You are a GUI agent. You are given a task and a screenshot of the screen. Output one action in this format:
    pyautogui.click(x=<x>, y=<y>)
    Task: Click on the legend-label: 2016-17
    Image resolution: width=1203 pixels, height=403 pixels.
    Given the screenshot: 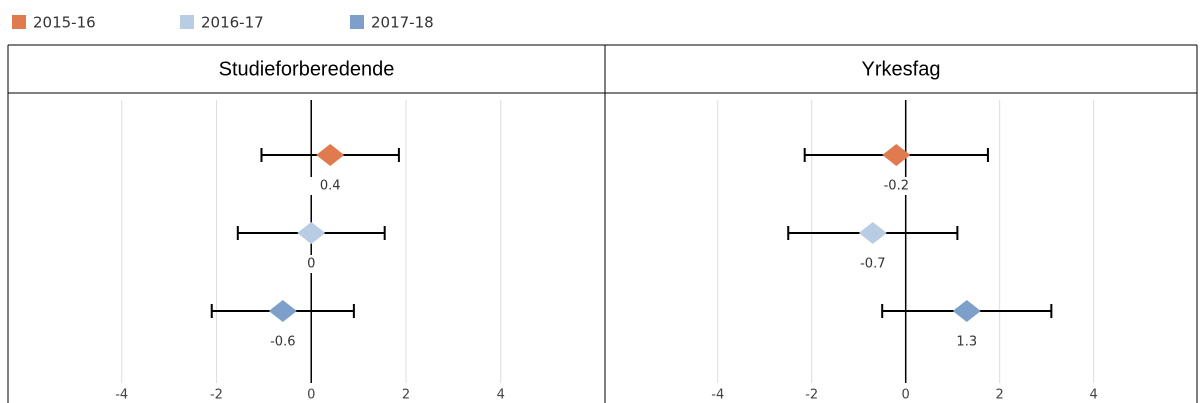 What is the action you would take?
    pyautogui.click(x=232, y=23)
    